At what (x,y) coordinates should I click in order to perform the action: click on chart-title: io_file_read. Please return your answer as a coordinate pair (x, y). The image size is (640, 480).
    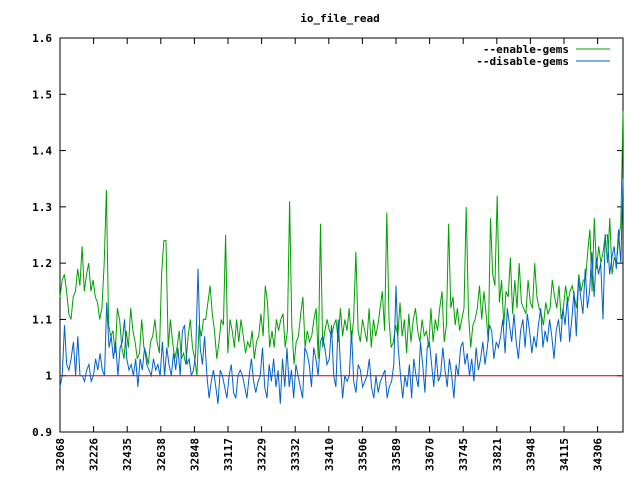
    Looking at the image, I should click on (339, 18).